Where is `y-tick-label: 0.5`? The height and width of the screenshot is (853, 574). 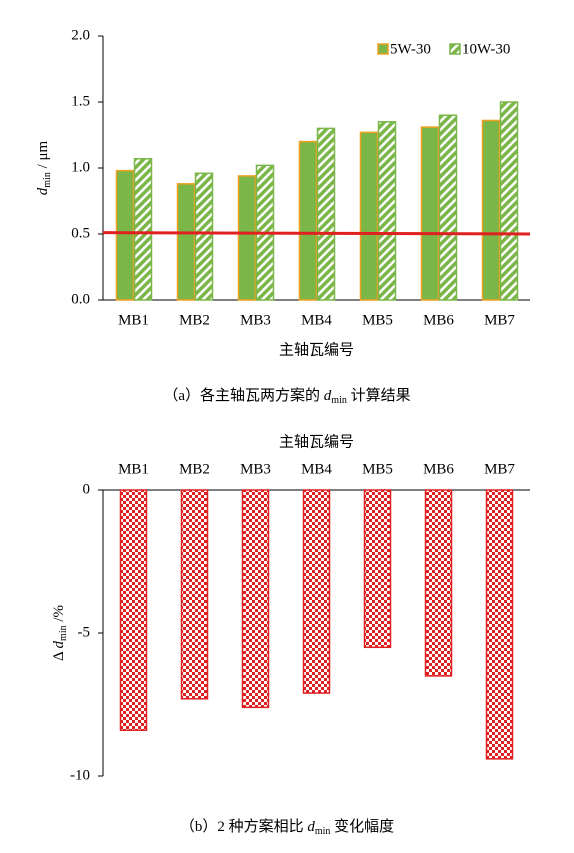
y-tick-label: 0.5 is located at coordinates (80, 233).